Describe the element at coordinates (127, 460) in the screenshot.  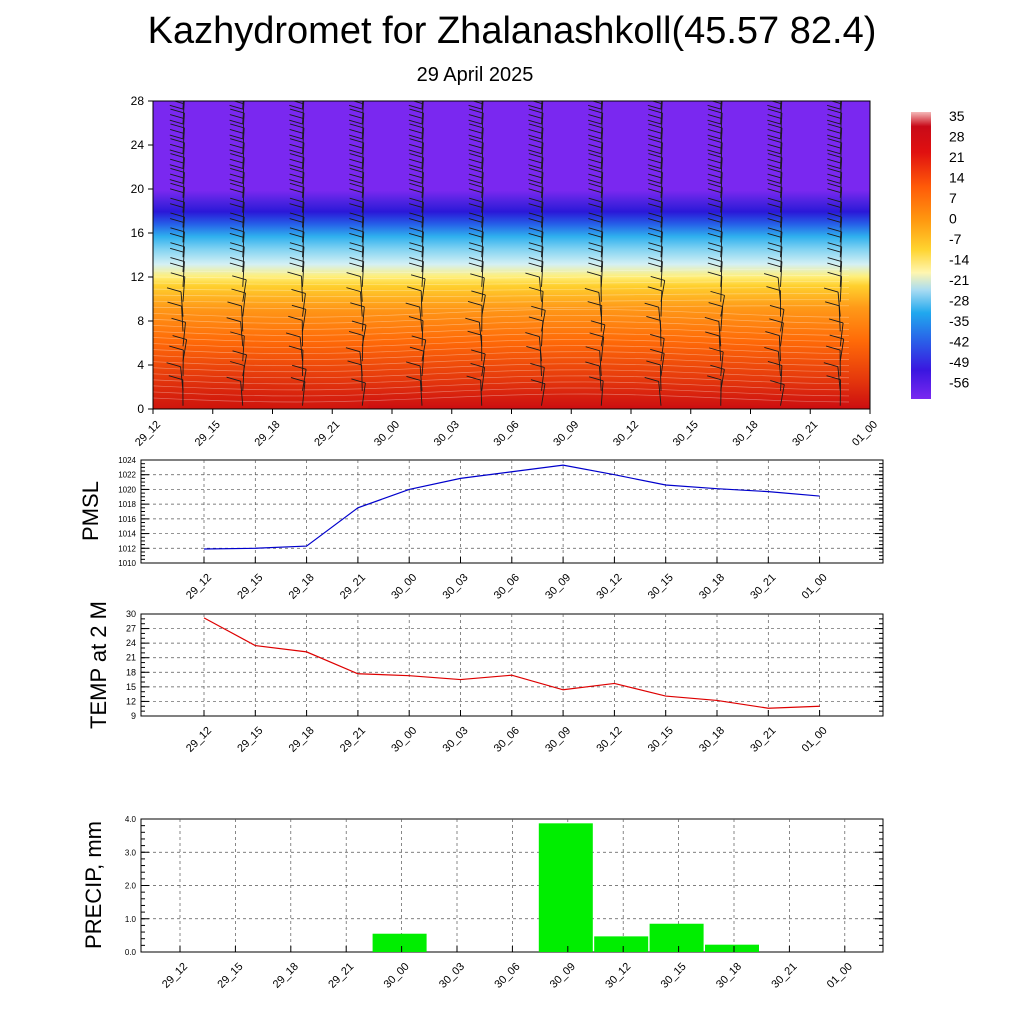
I see `y-tick-label: 1024` at that location.